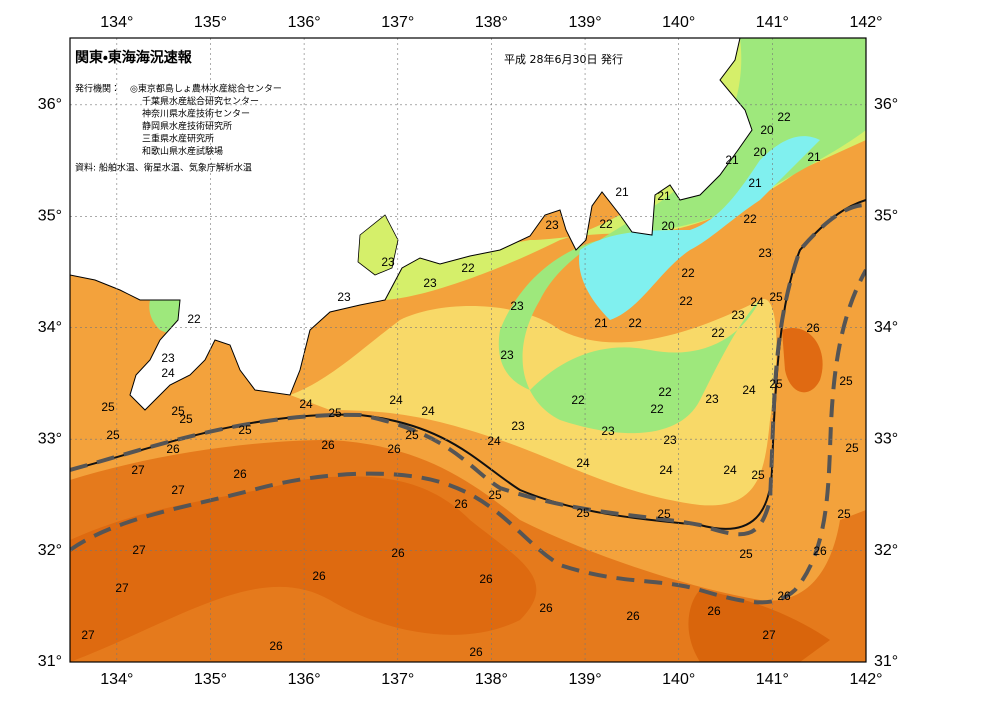 The image size is (1002, 709). Describe the element at coordinates (886, 104) in the screenshot. I see `y-tick-label: 36°` at that location.